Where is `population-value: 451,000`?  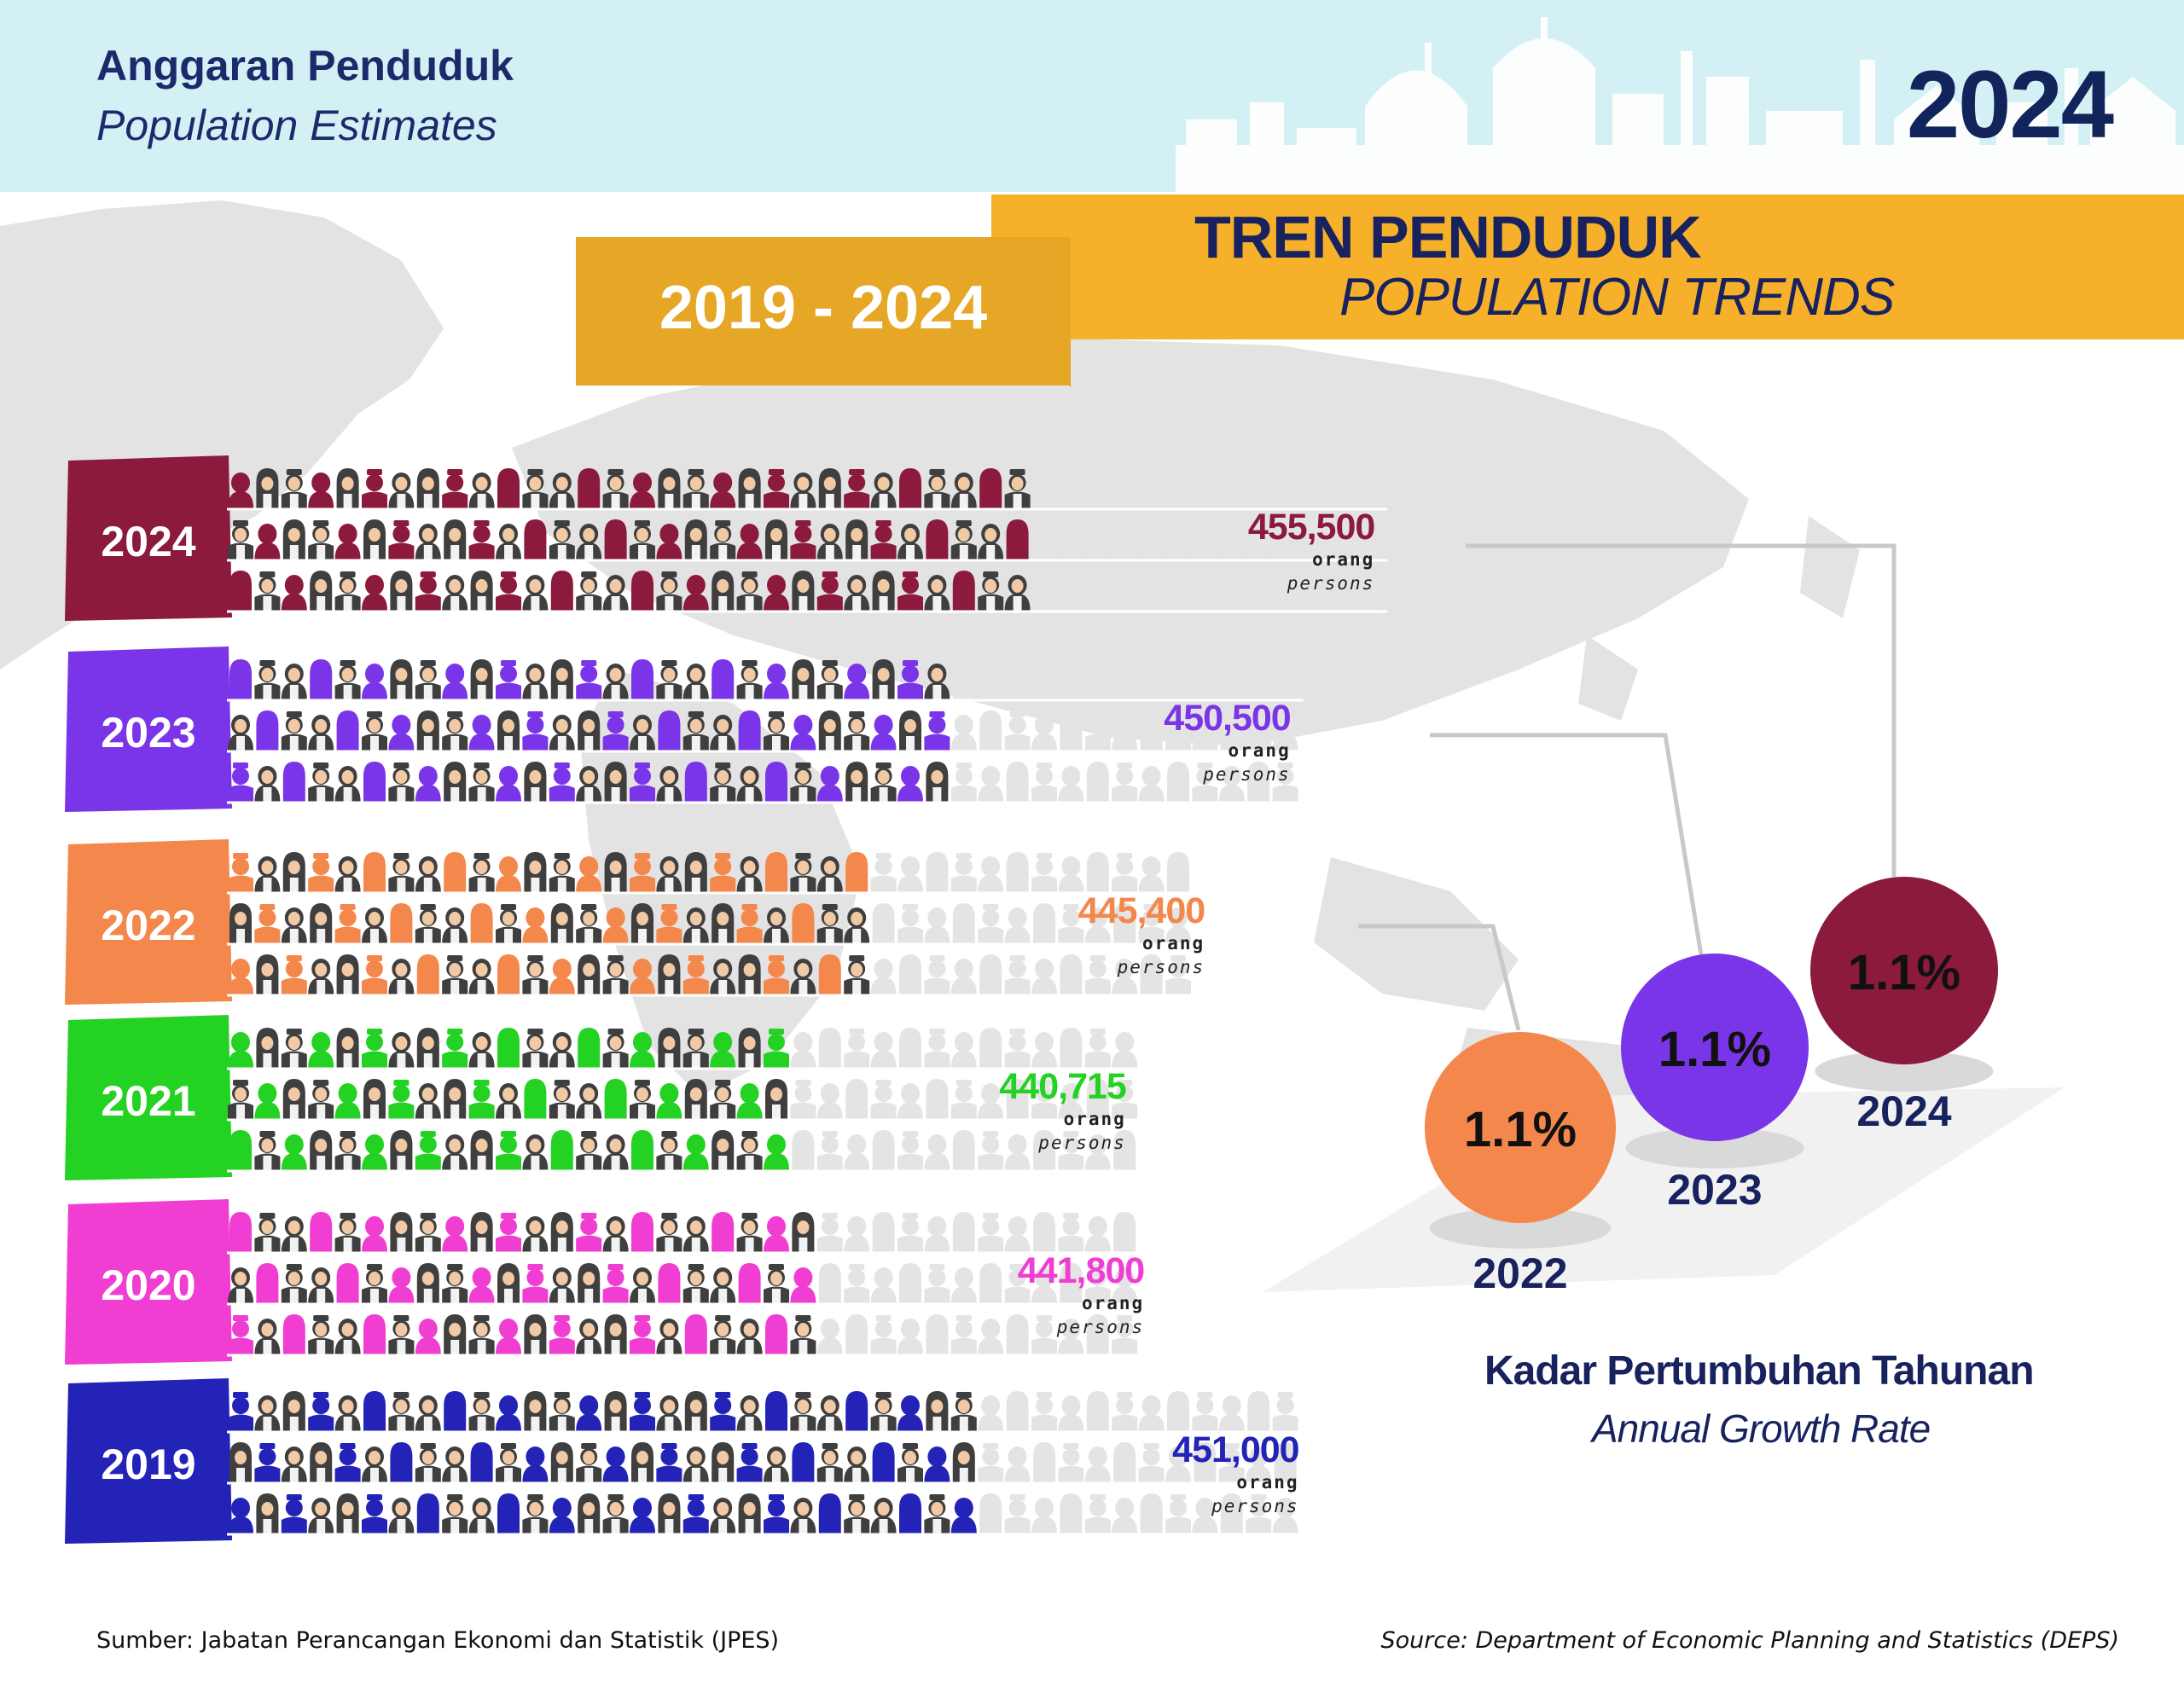 population-value: 451,000 is located at coordinates (1235, 1449).